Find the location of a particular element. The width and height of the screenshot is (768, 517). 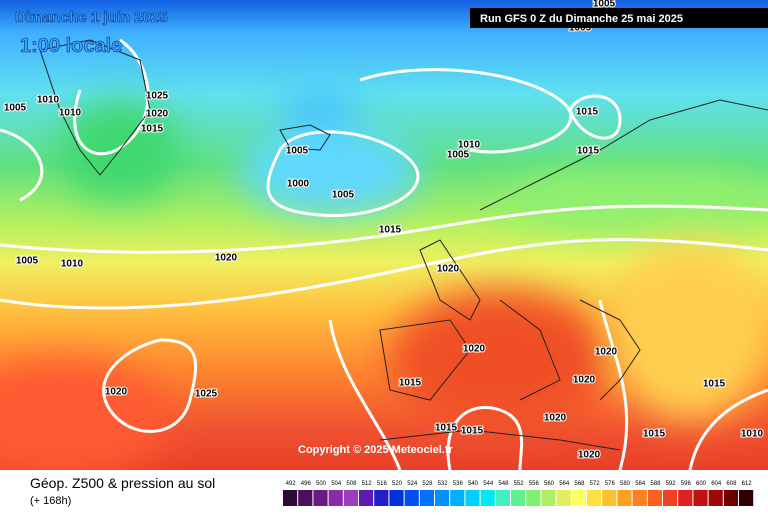

scale-label: 524 is located at coordinates (412, 484).